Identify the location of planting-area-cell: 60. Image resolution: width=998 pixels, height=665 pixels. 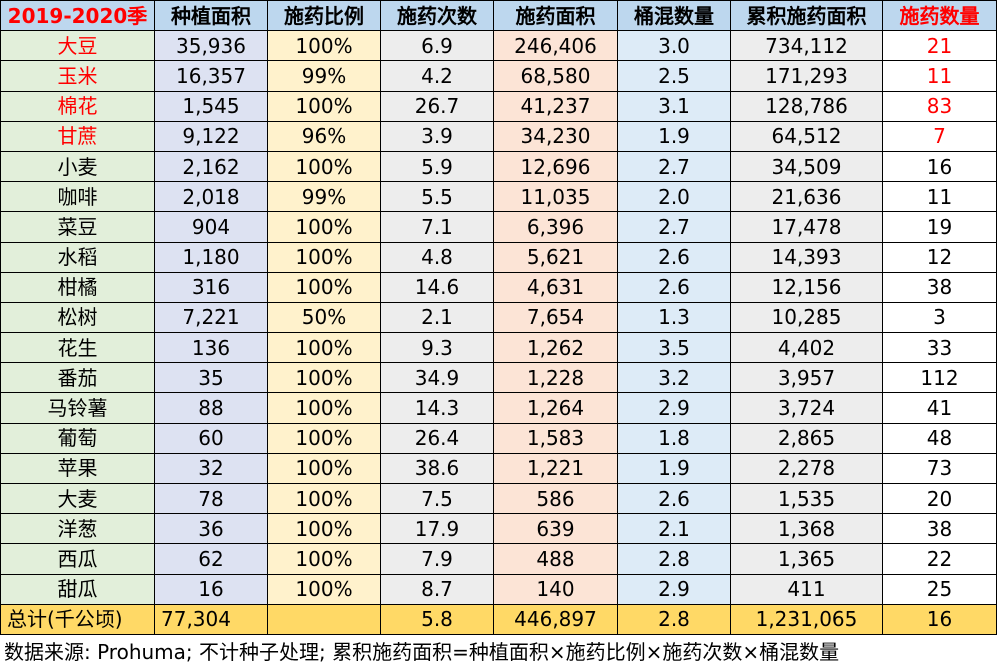
(211, 438).